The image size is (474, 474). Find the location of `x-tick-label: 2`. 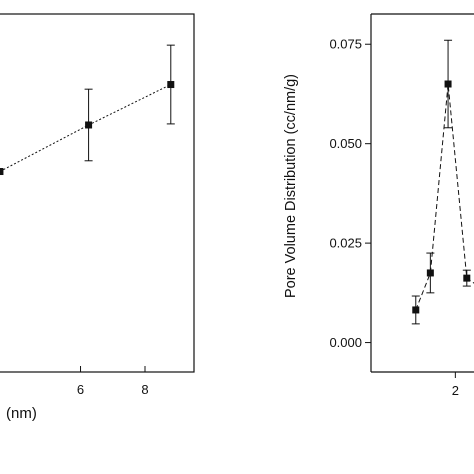

x-tick-label: 2 is located at coordinates (455, 390).